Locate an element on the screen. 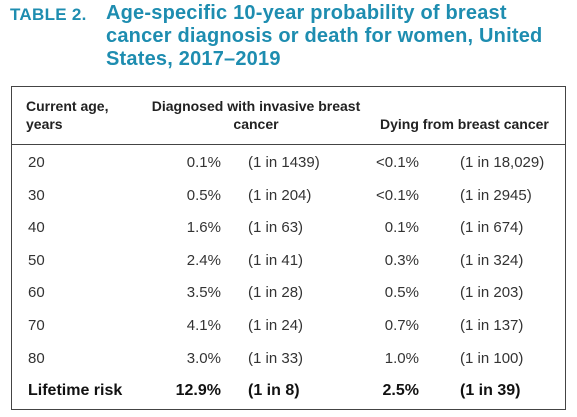  table-row: 60 3.5% (1 in 28) 0.5% (1 in 203) is located at coordinates (288, 293).